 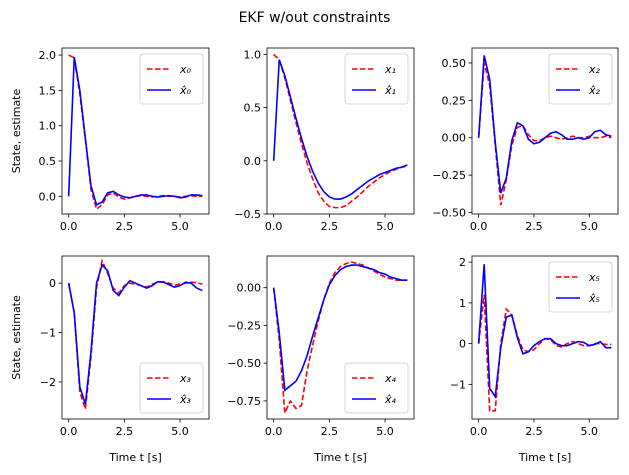 I want to click on subplot-5: −1 0 1 2 0.0 2.5 5.0 x₅ x̂₅, so click(x=534, y=346).